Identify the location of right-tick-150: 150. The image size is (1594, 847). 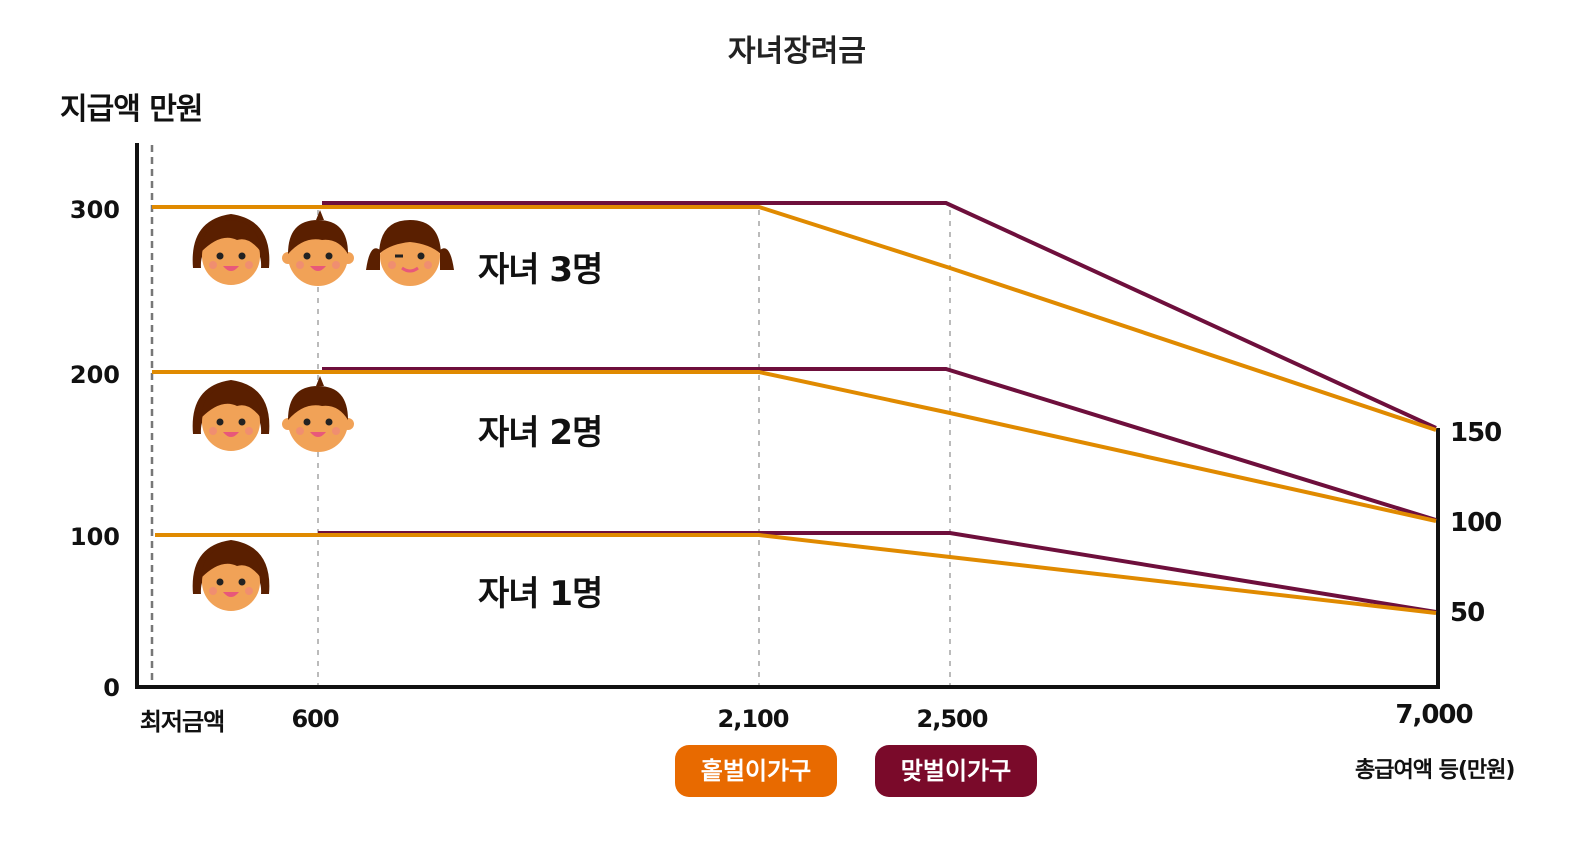
(1476, 433).